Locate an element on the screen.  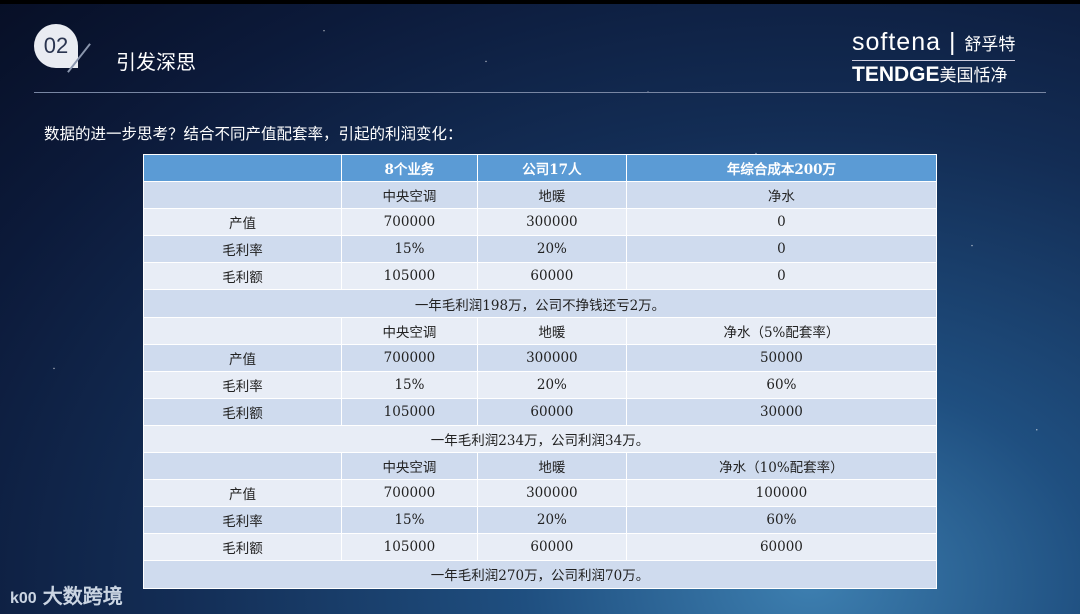
header-cell: 8个业务 is located at coordinates (409, 168).